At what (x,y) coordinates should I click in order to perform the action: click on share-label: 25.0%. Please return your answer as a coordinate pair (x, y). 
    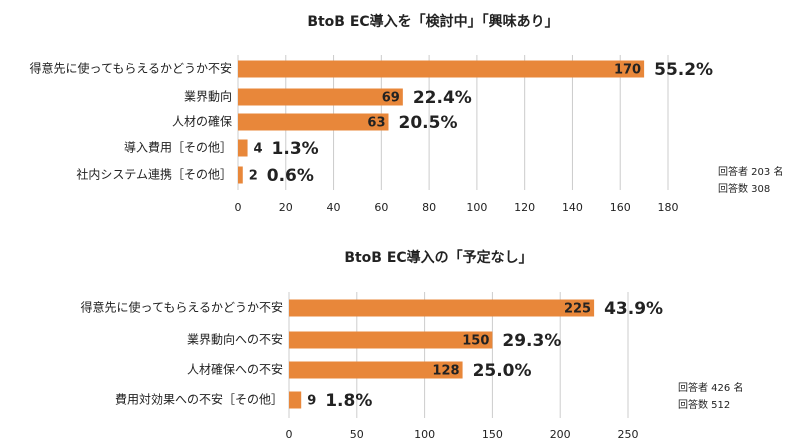
    Looking at the image, I should click on (502, 371).